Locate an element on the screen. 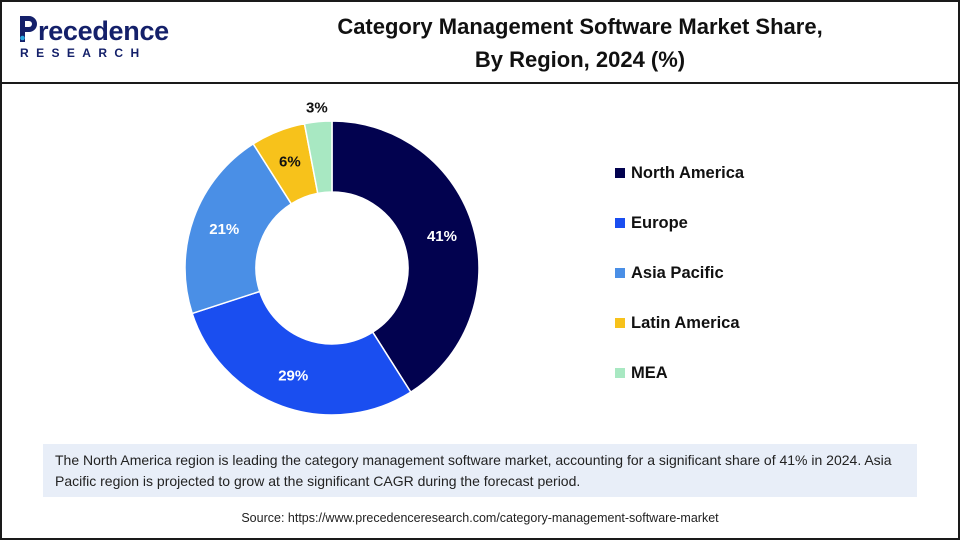  legend-item-mea: MEA is located at coordinates (765, 373).